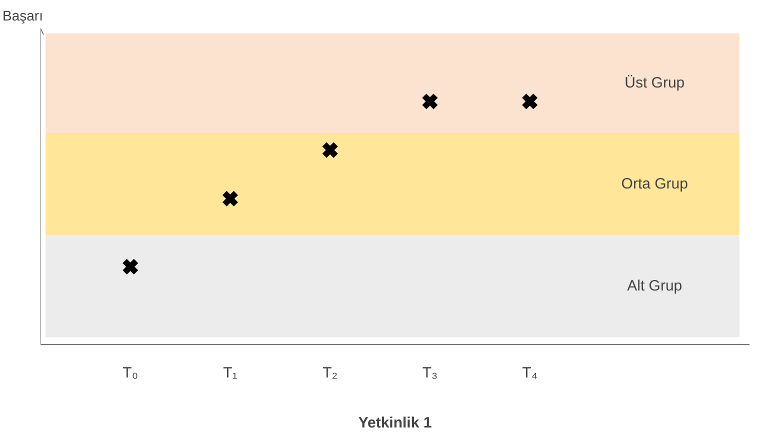 Image resolution: width=761 pixels, height=434 pixels. What do you see at coordinates (654, 286) in the screenshot?
I see `band-label: Alt Grup` at bounding box center [654, 286].